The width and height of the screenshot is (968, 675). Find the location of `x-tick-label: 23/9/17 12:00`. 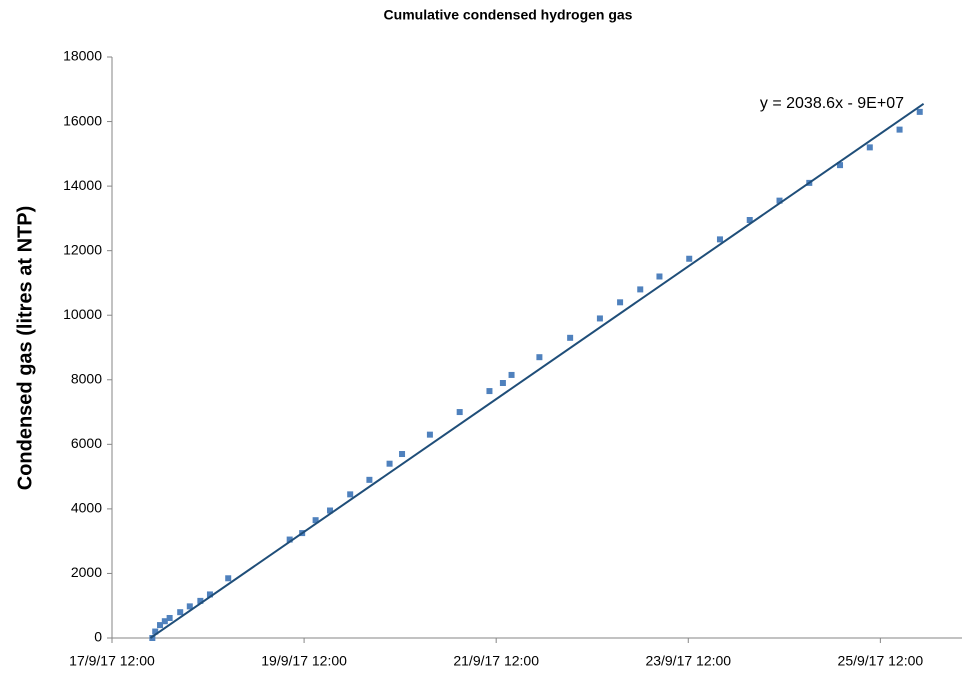

x-tick-label: 23/9/17 12:00 is located at coordinates (688, 661).